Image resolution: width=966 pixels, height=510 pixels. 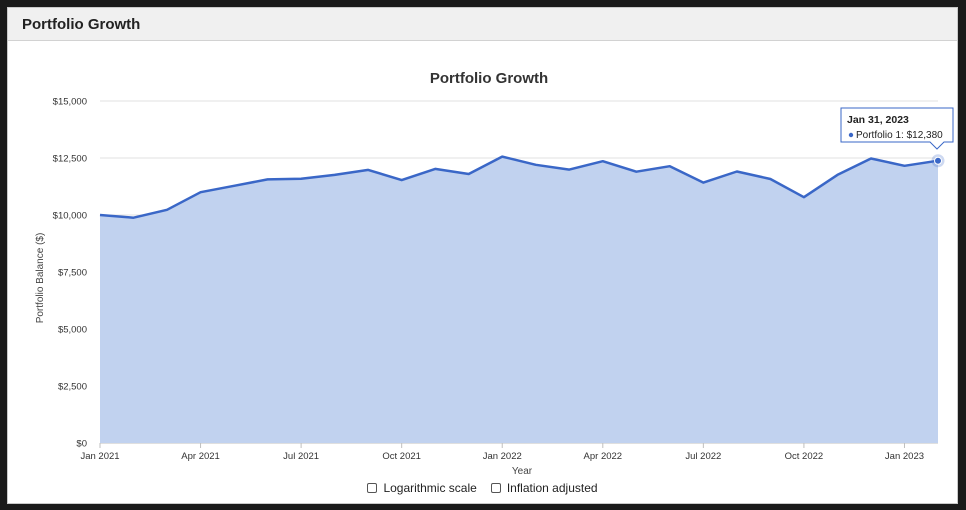 What do you see at coordinates (904, 456) in the screenshot?
I see `x-tick-label: Jan 2023` at bounding box center [904, 456].